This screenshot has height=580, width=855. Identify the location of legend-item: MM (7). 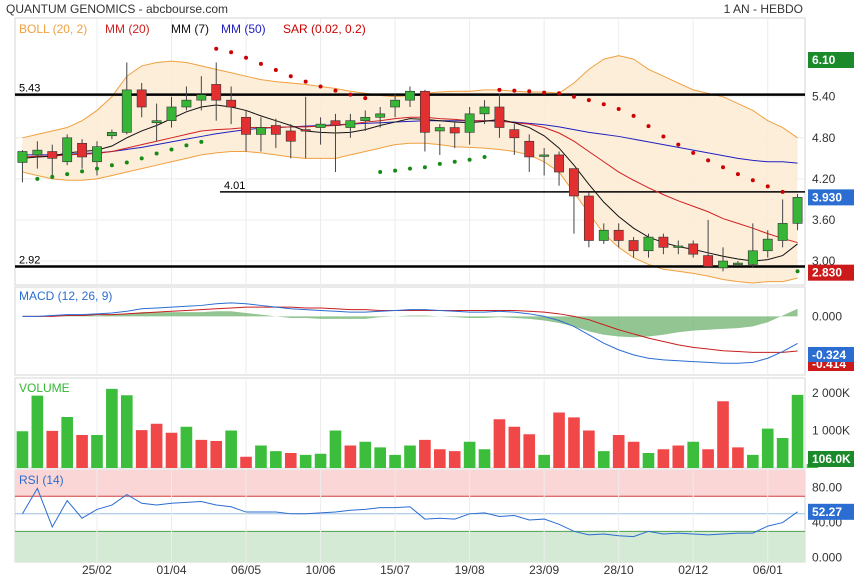
(190, 29).